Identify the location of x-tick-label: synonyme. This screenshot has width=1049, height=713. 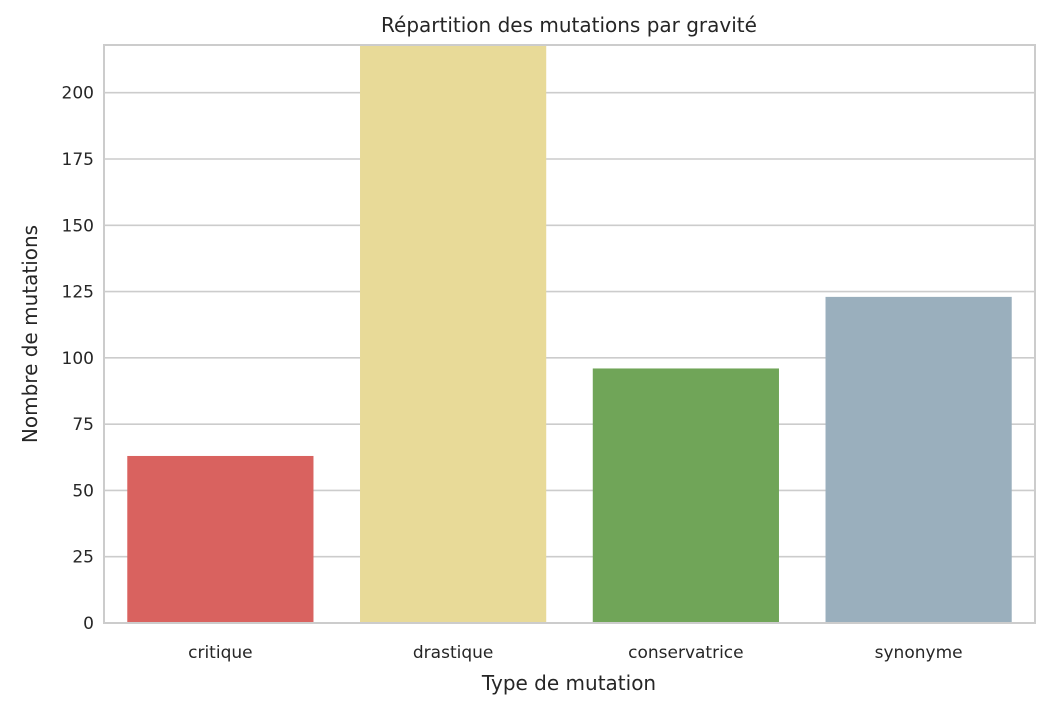
(919, 653).